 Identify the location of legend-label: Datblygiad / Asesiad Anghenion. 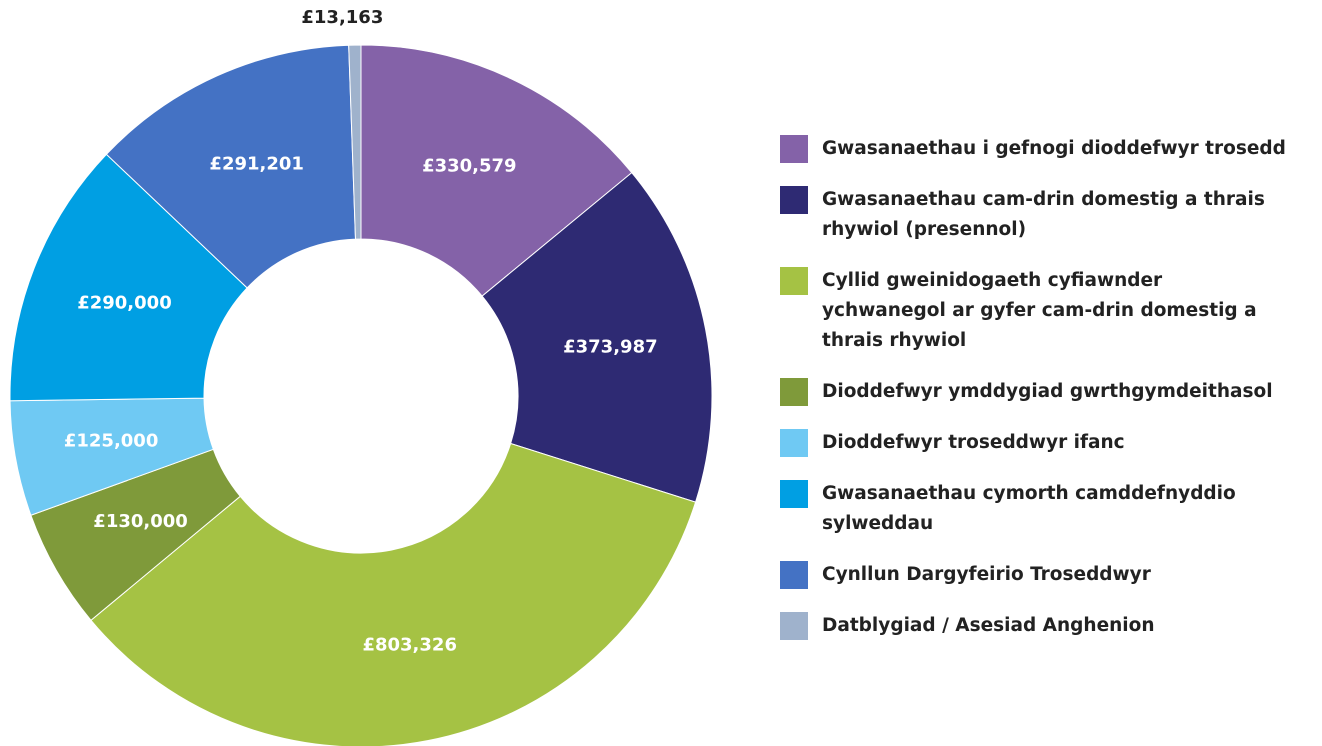
(988, 625).